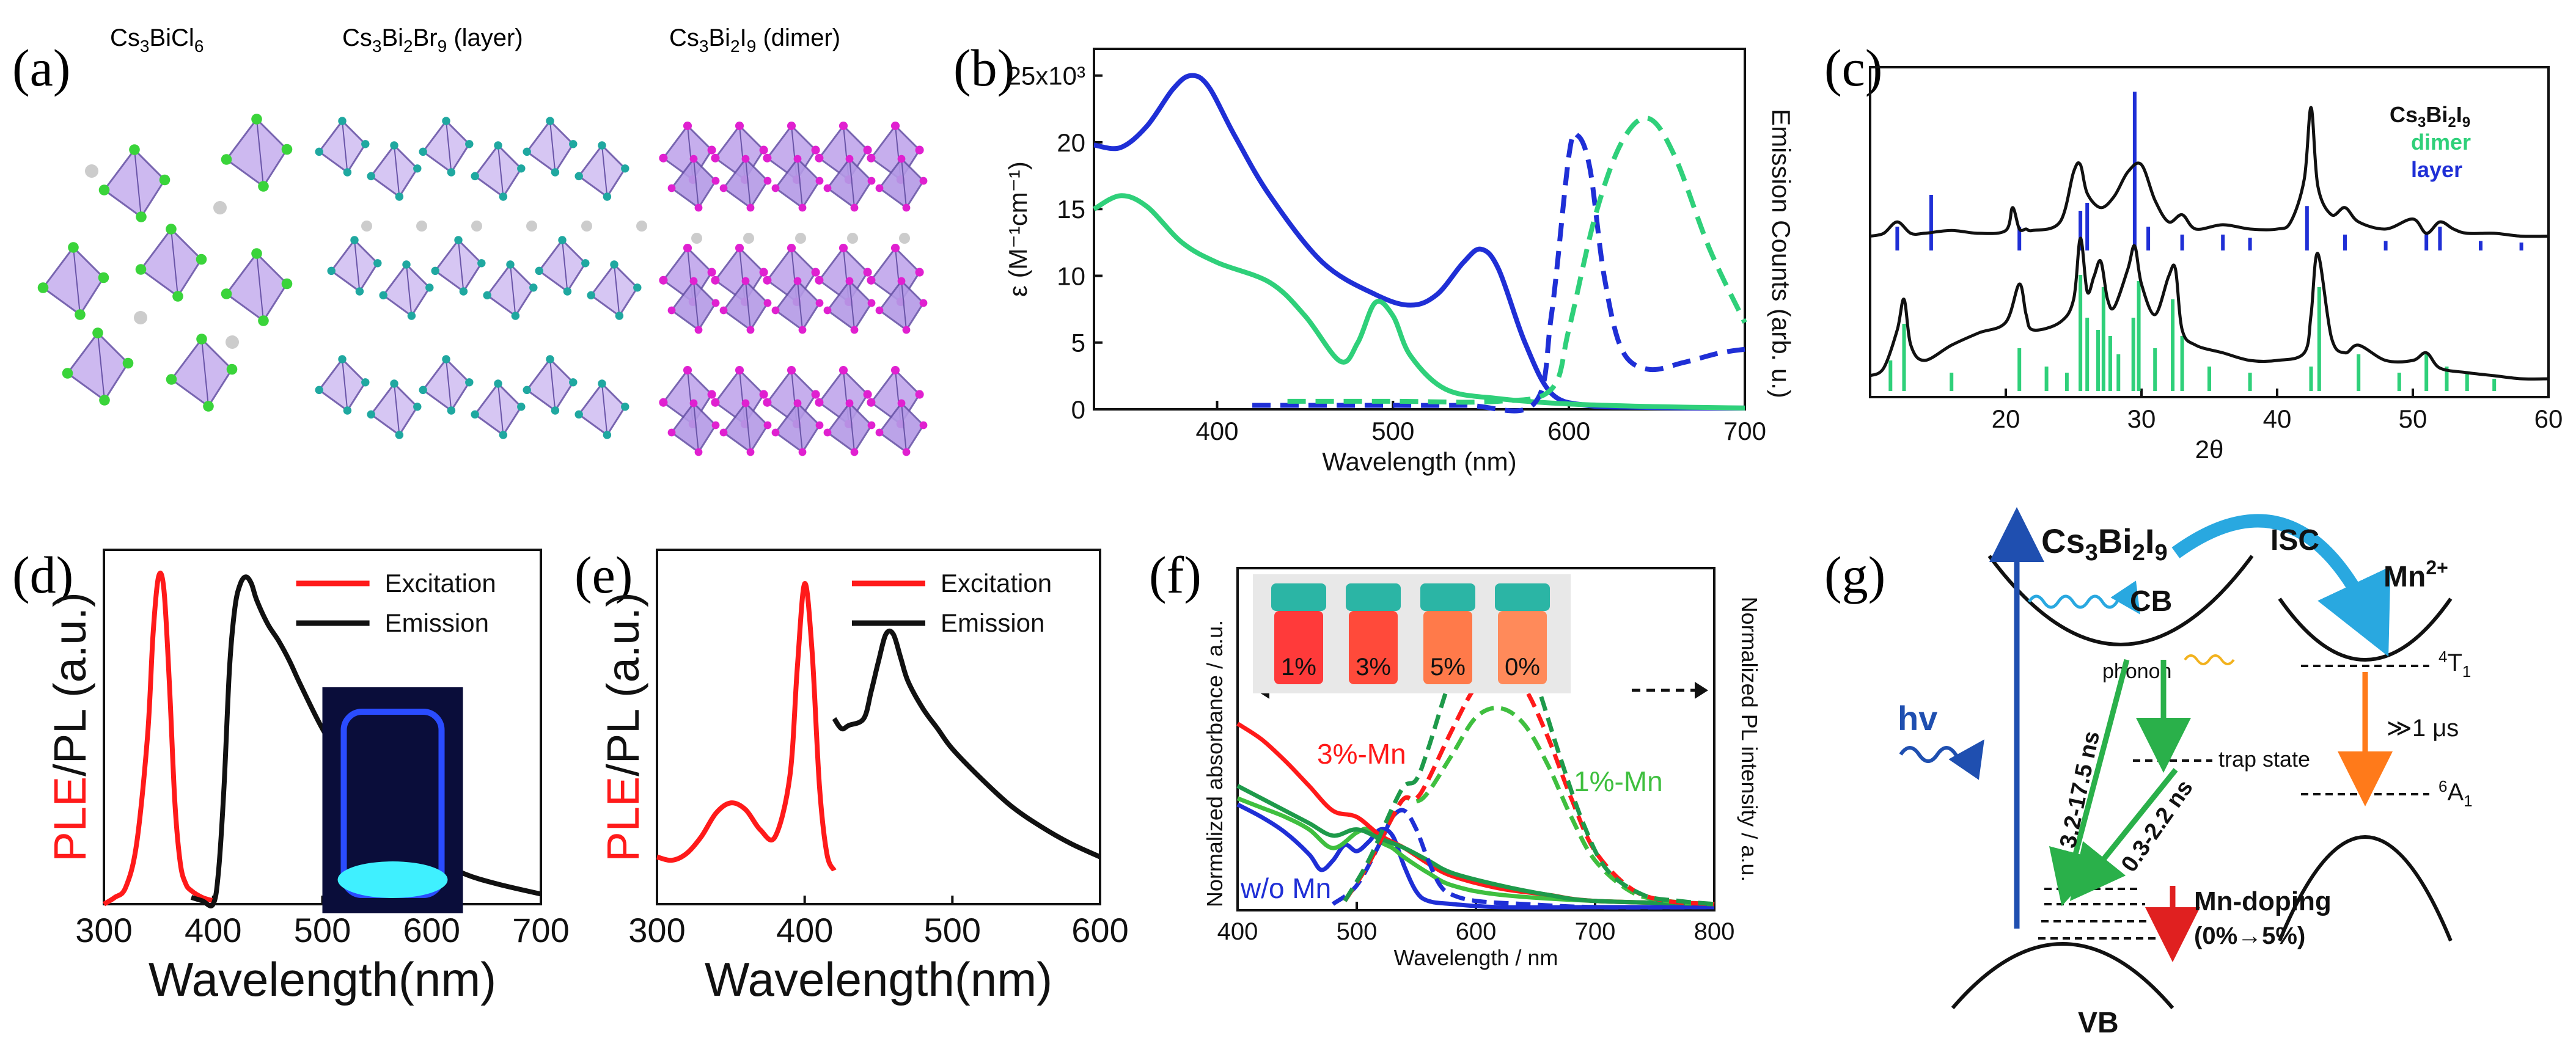  I want to click on trap-state-label: trap state, so click(2264, 760).